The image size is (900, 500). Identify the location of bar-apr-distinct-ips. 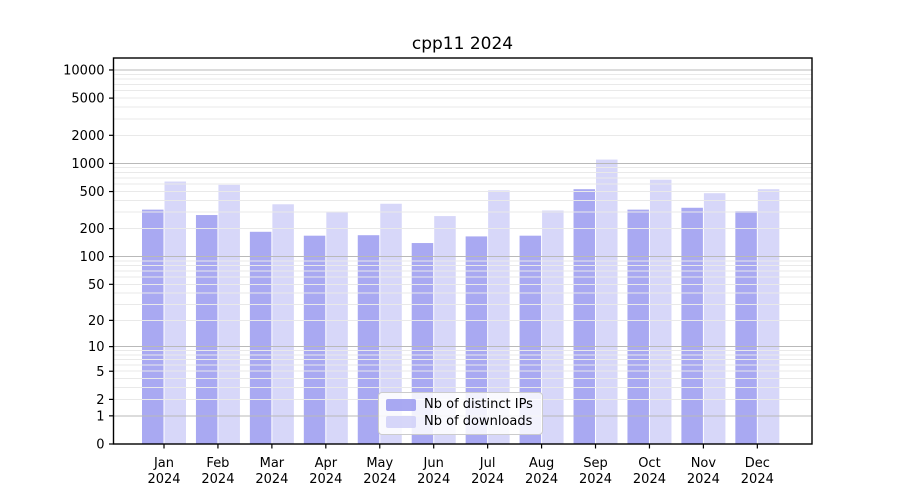
(314, 339).